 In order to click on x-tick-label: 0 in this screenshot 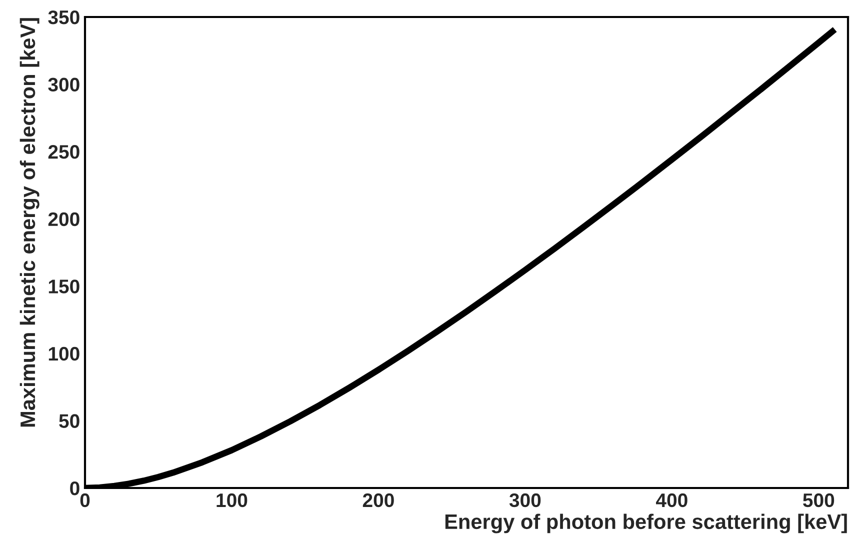, I will do `click(85, 500)`.